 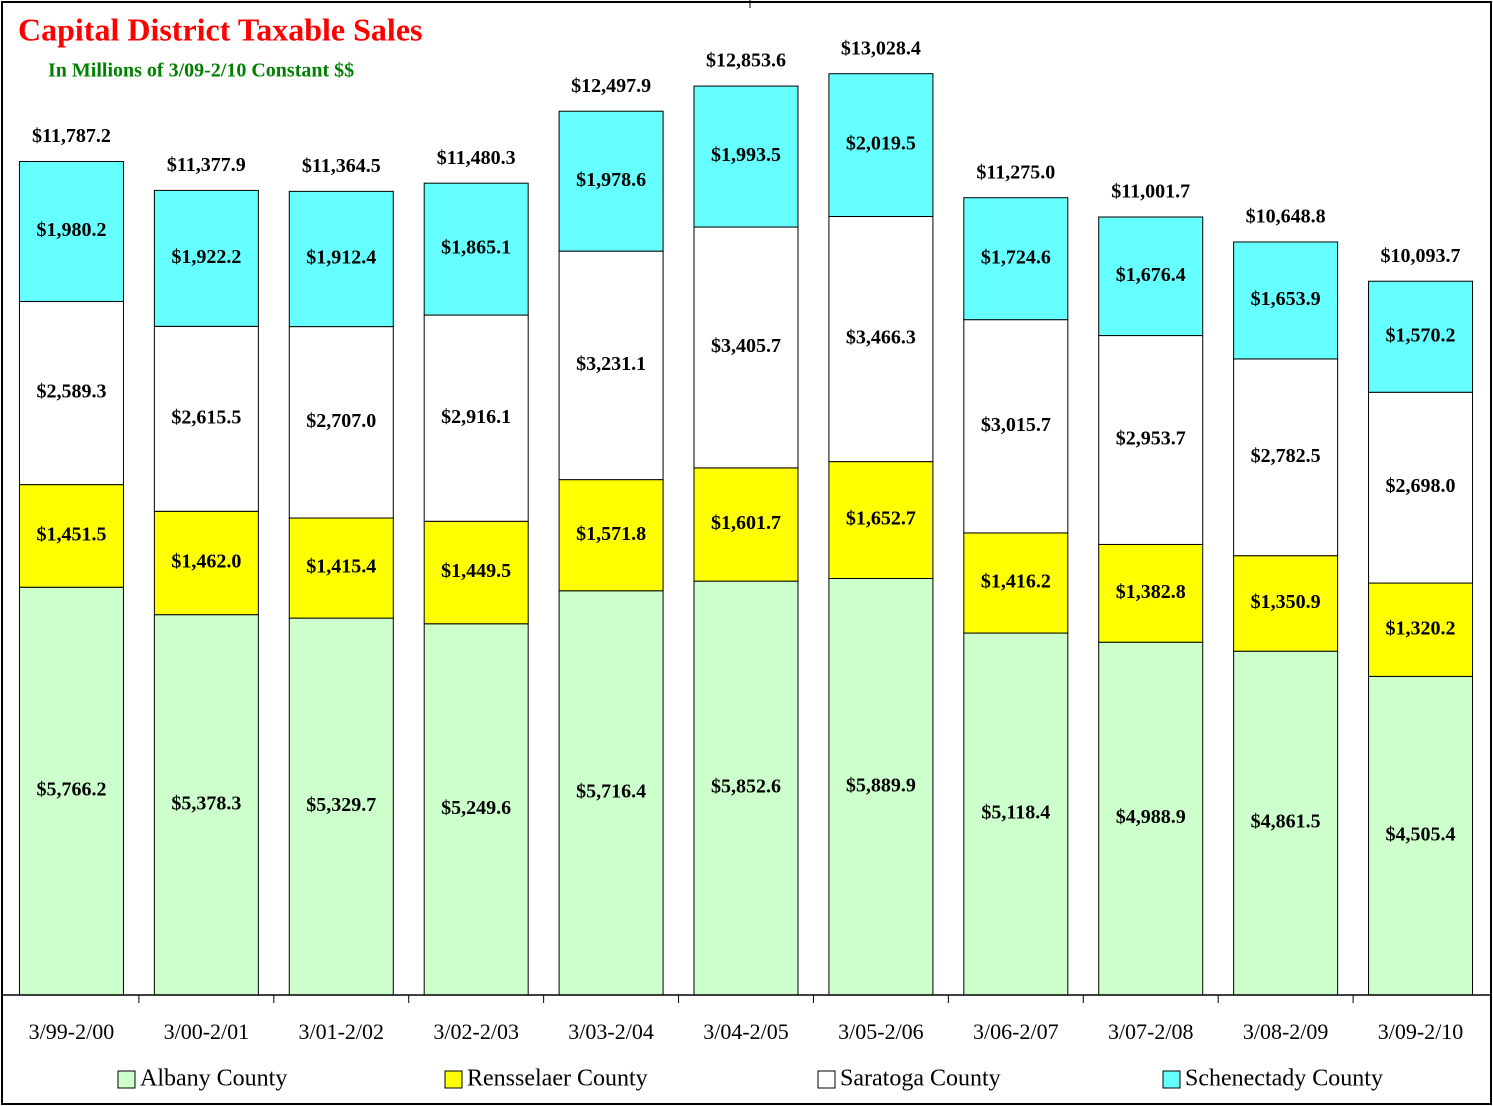 What do you see at coordinates (476, 158) in the screenshot?
I see `total-label: $11,480.3` at bounding box center [476, 158].